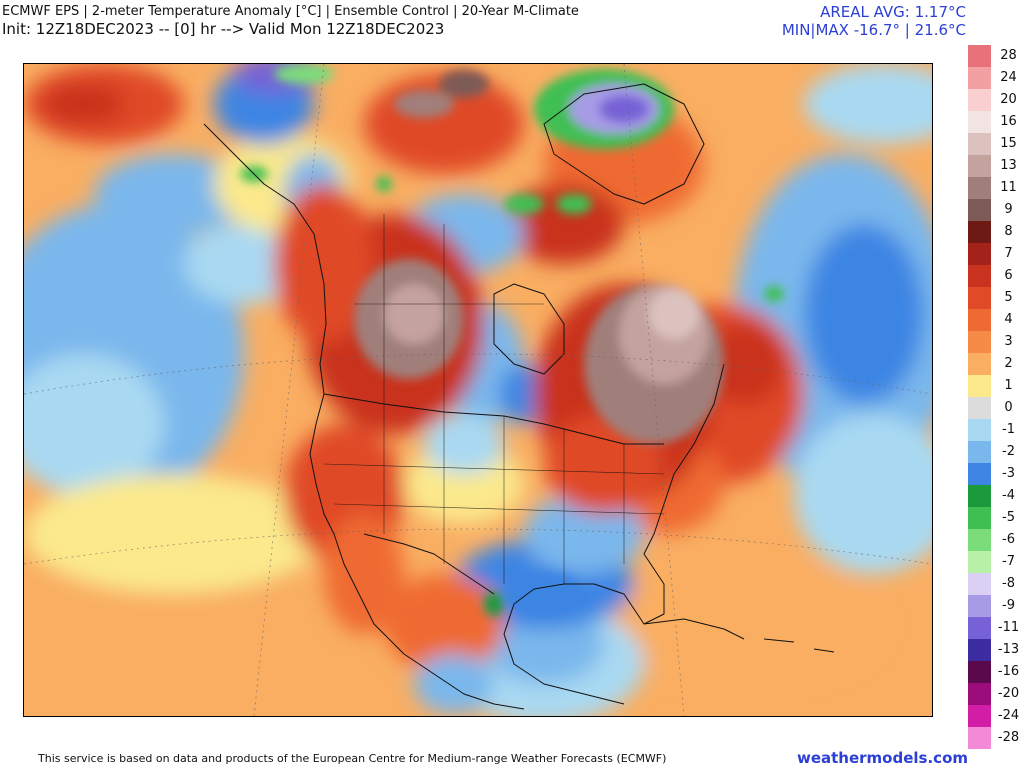 The width and height of the screenshot is (1024, 768). Describe the element at coordinates (1008, 385) in the screenshot. I see `legend-label: 1` at that location.